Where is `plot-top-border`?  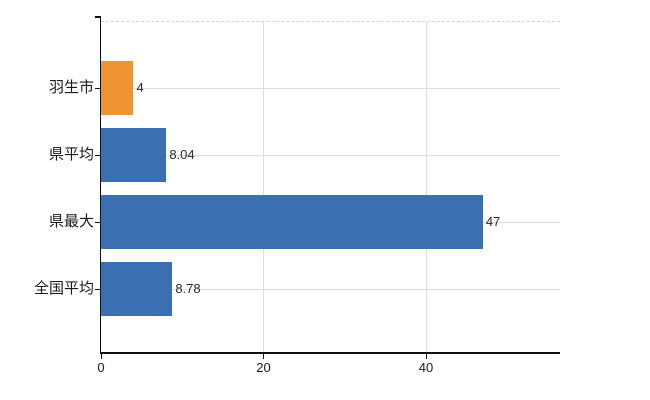 plot-top-border is located at coordinates (330, 21).